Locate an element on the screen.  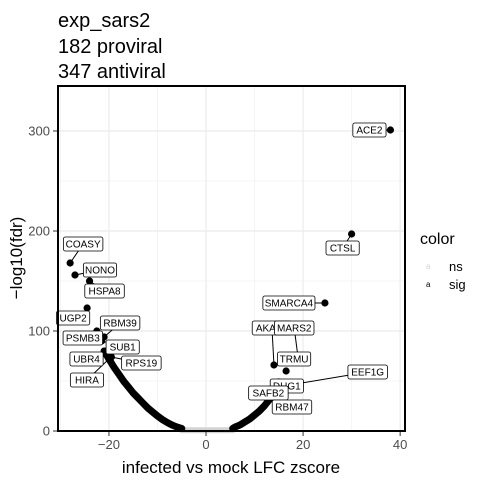
gene-label-eef1g: EEF1G is located at coordinates (367, 372).